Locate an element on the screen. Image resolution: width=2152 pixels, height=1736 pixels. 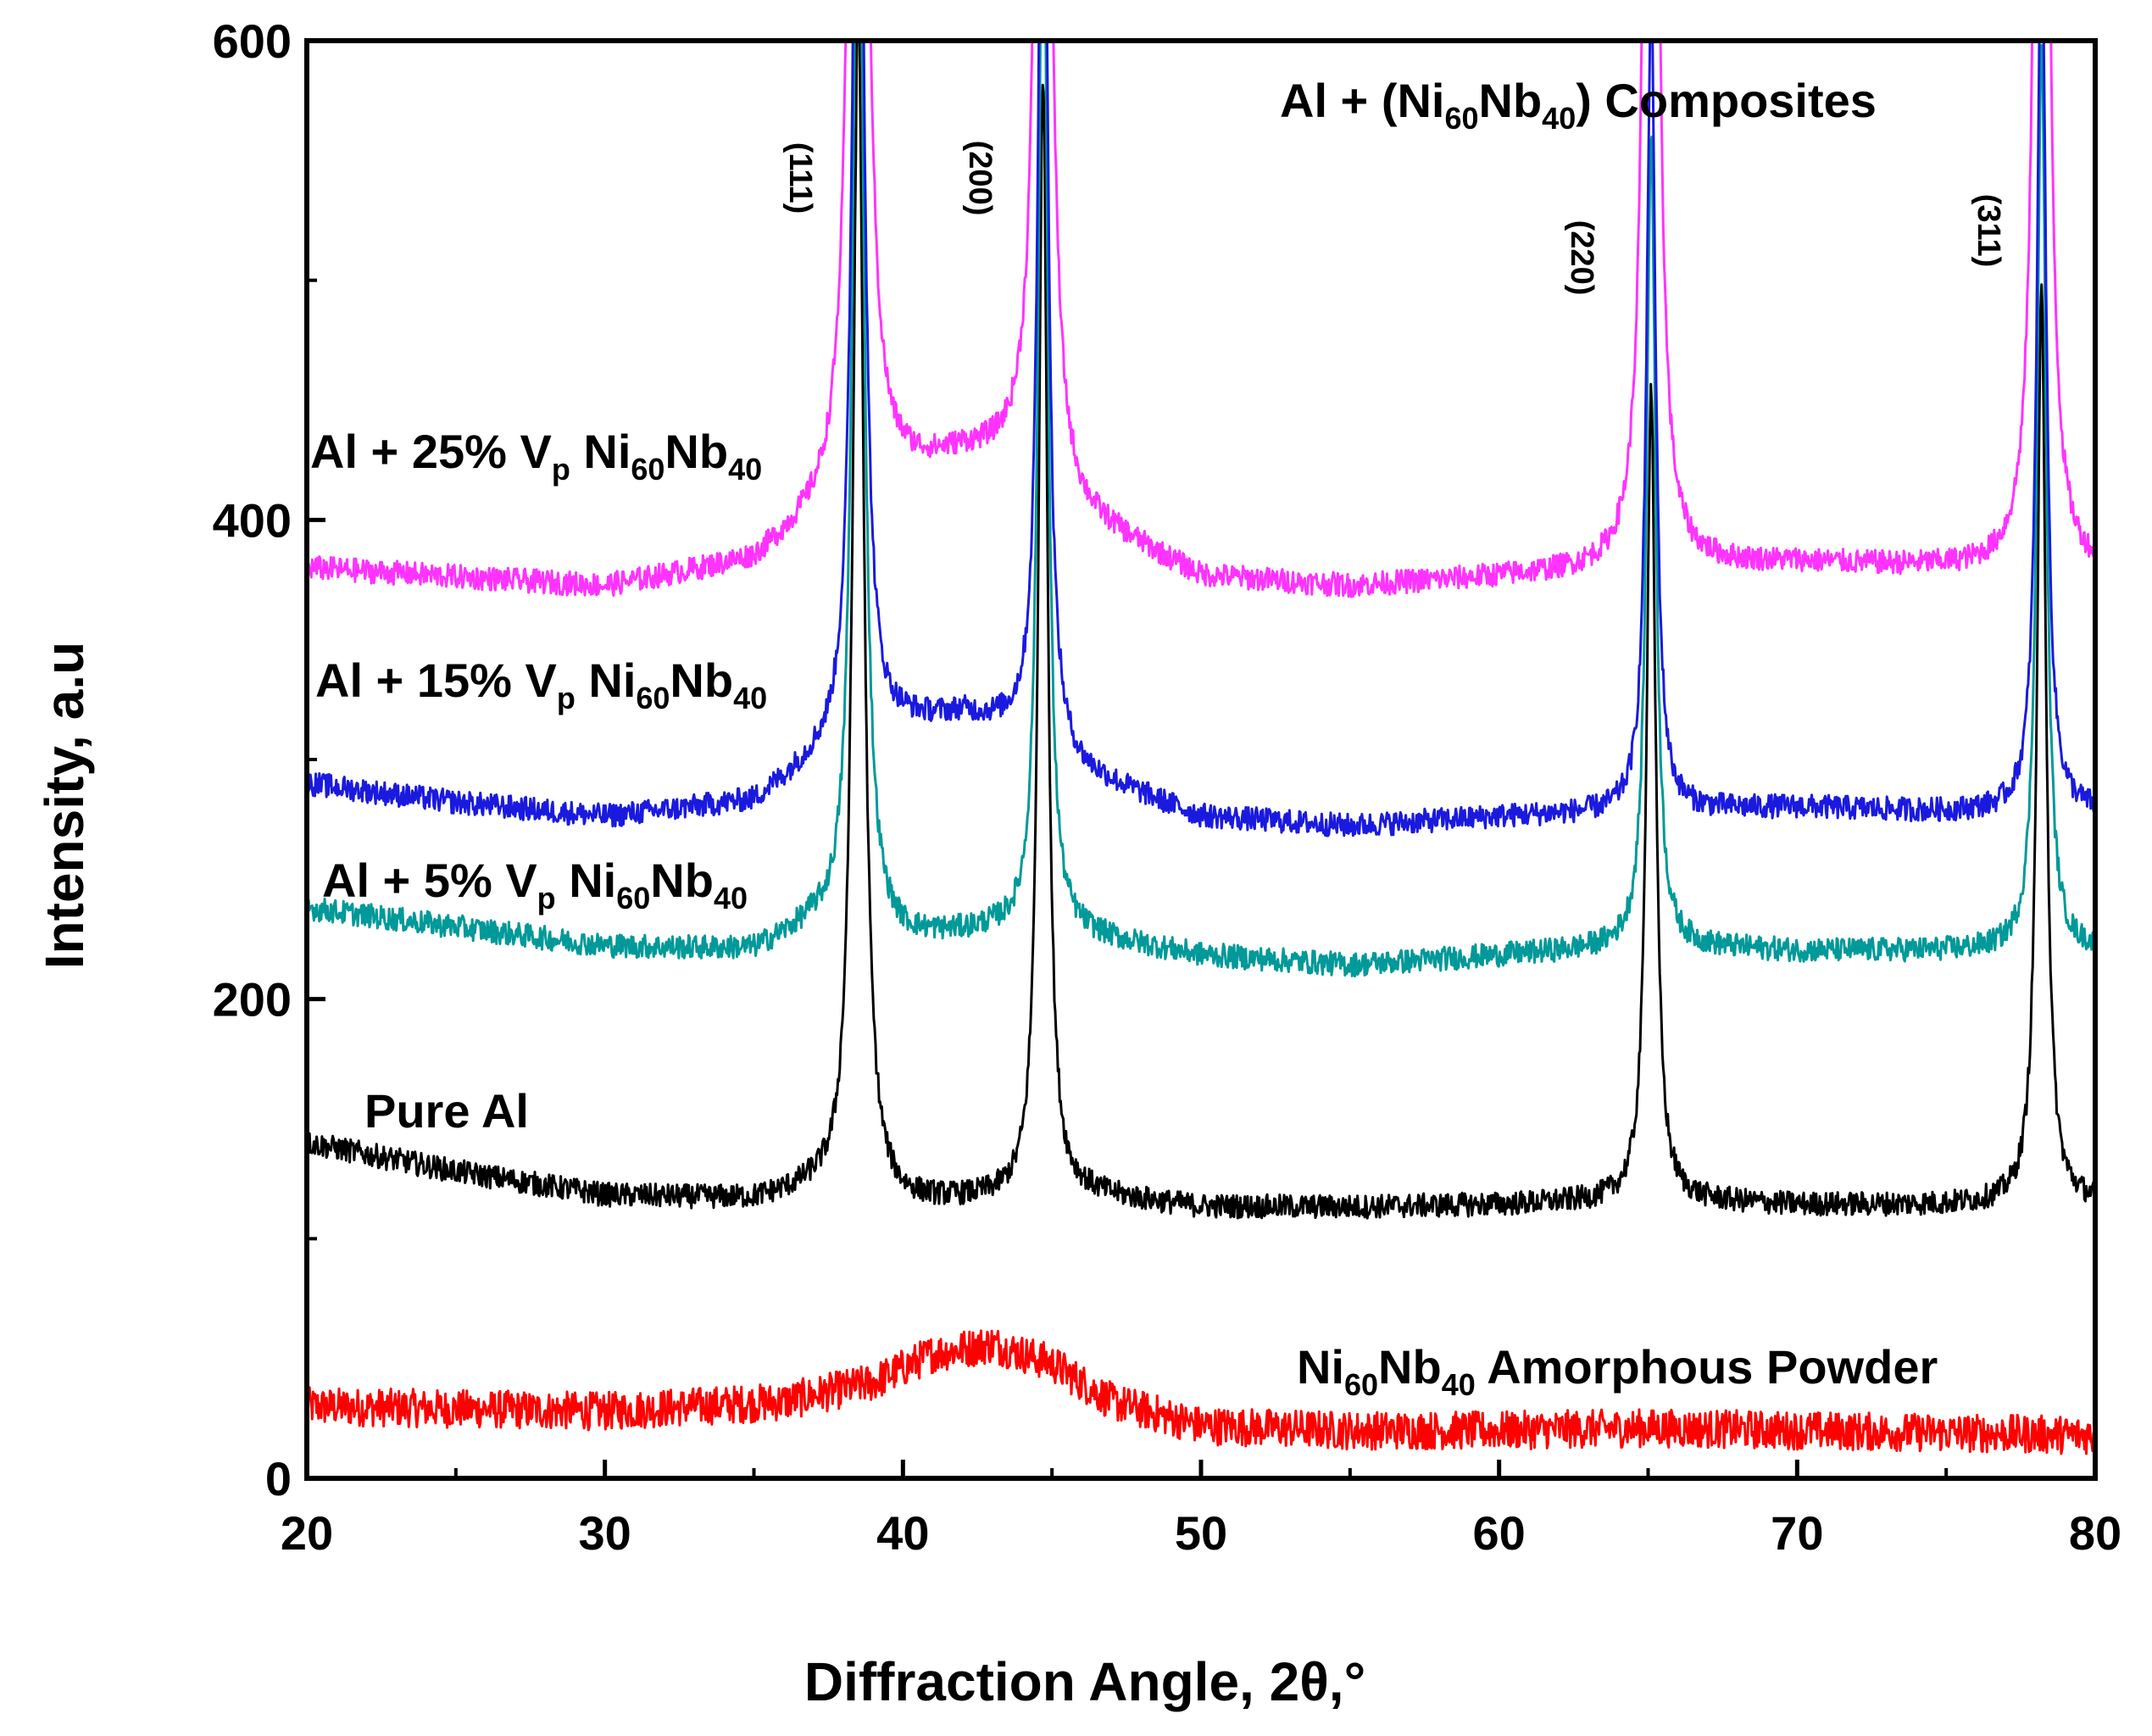
y-tick-label: 0 is located at coordinates (278, 1478).